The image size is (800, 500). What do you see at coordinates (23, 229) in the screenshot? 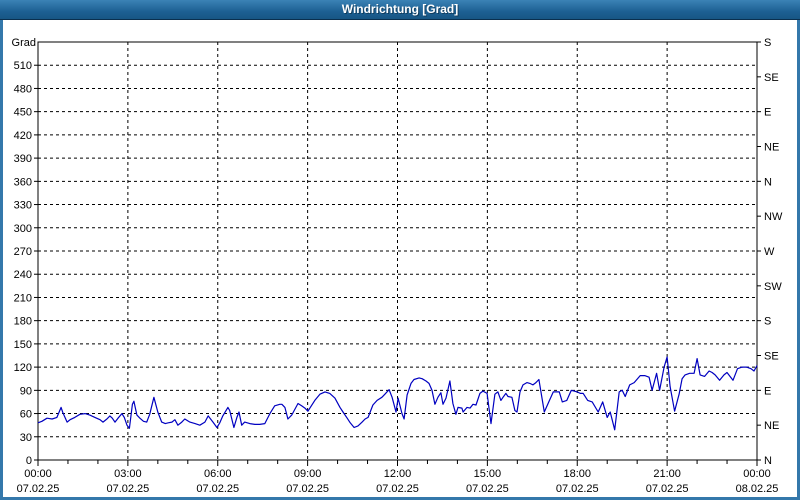
I see `y-left-tick-label: 300` at bounding box center [23, 229].